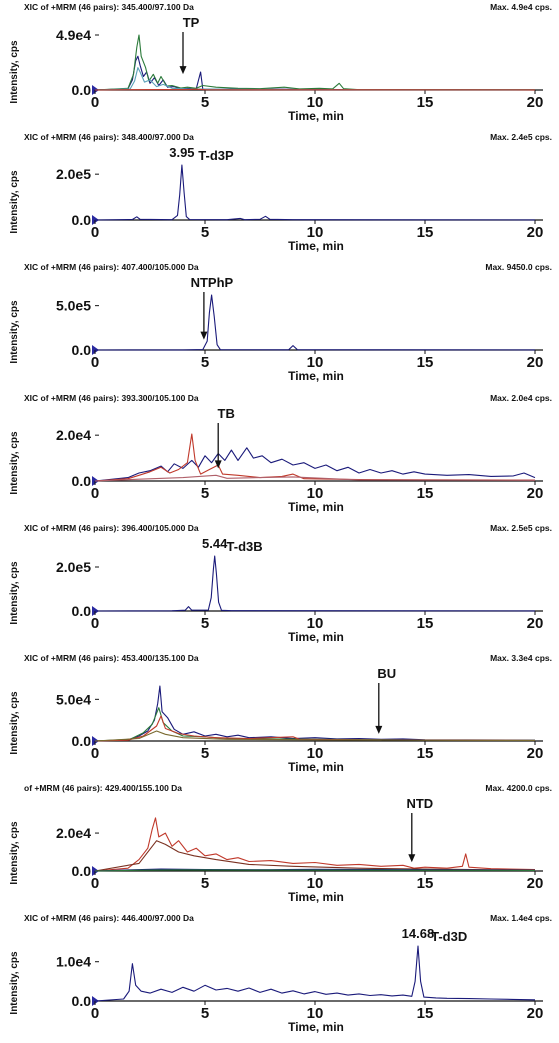 The image size is (559, 1043). Describe the element at coordinates (521, 398) in the screenshot. I see `max-cps-label: Max. 2.0e4 cps.` at that location.